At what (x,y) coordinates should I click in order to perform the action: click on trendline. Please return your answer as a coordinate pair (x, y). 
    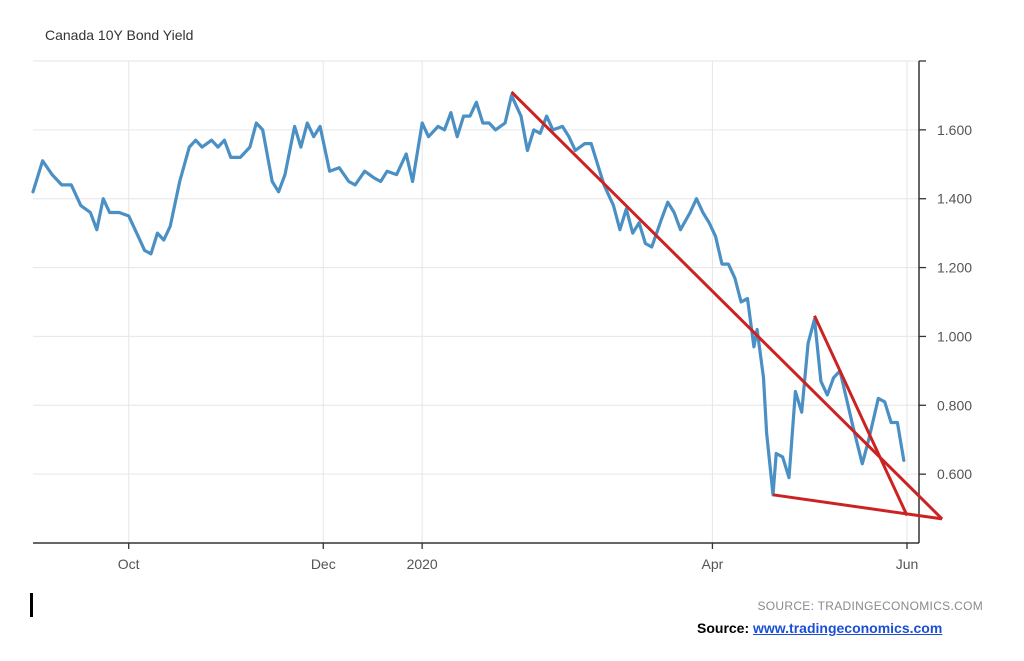
    Looking at the image, I should click on (857, 507).